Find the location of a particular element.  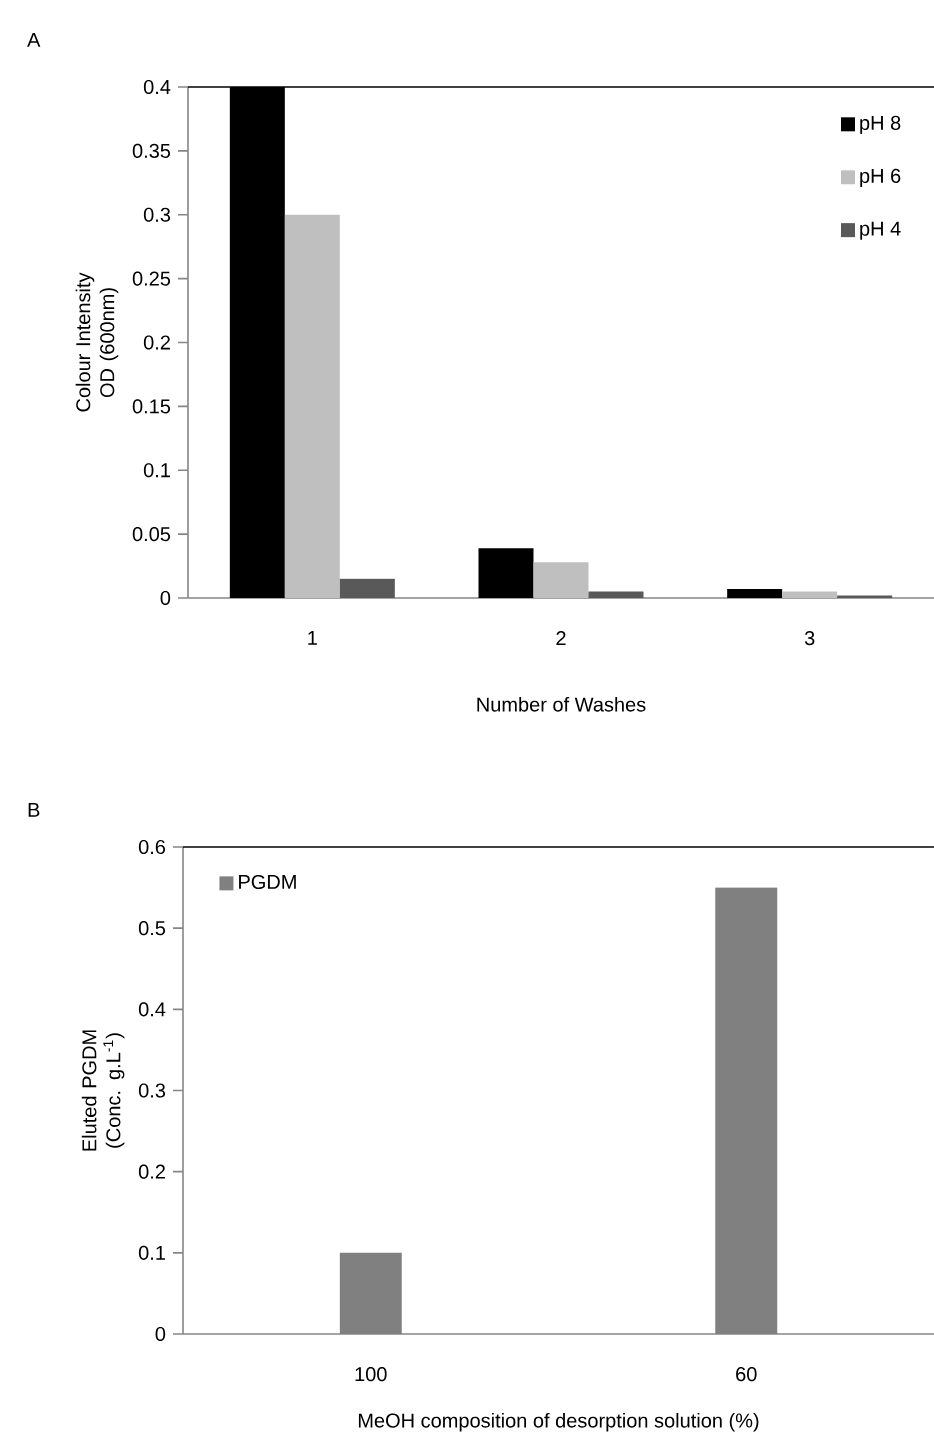

text: A is located at coordinates (34, 40).